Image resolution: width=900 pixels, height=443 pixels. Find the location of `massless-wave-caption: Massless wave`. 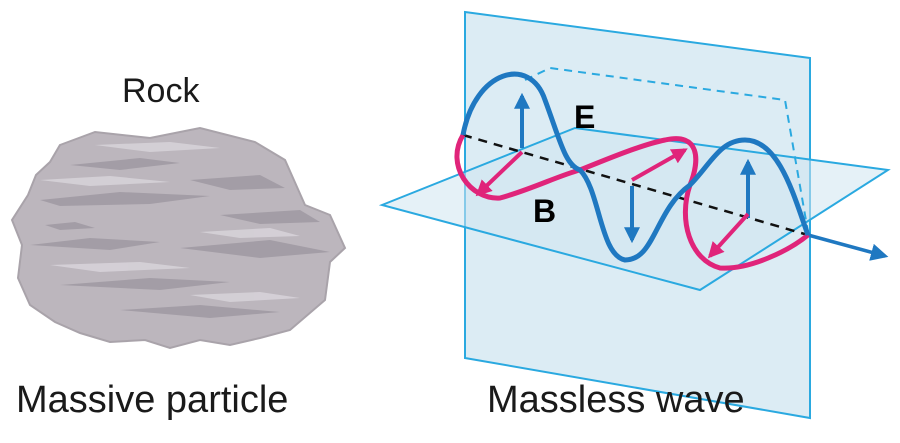

massless-wave-caption: Massless wave is located at coordinates (616, 400).